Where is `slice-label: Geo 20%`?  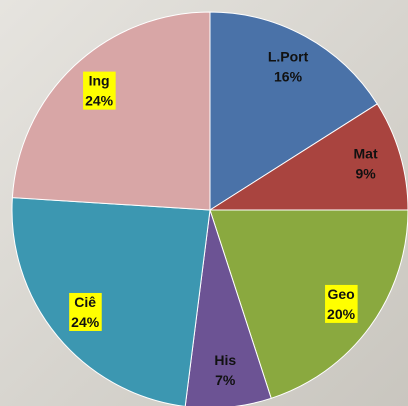 slice-label: Geo 20% is located at coordinates (341, 303).